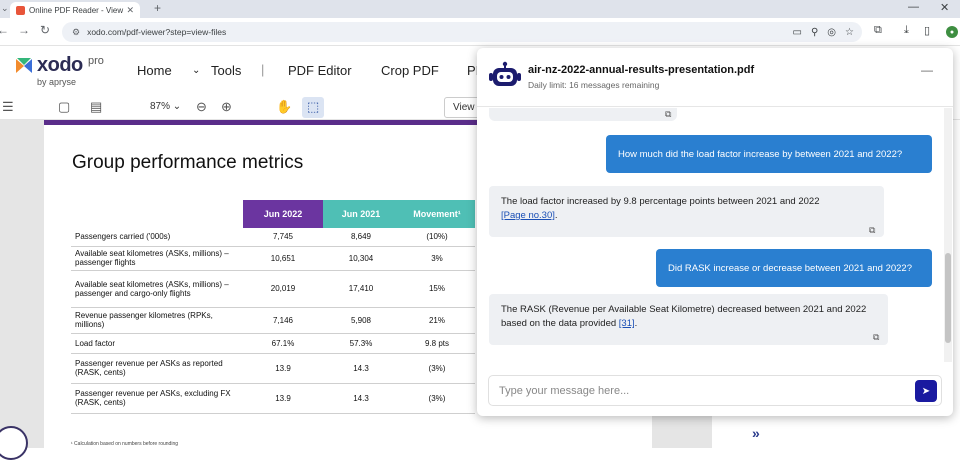 The width and height of the screenshot is (960, 460). I want to click on previous-bot-message, so click(583, 114).